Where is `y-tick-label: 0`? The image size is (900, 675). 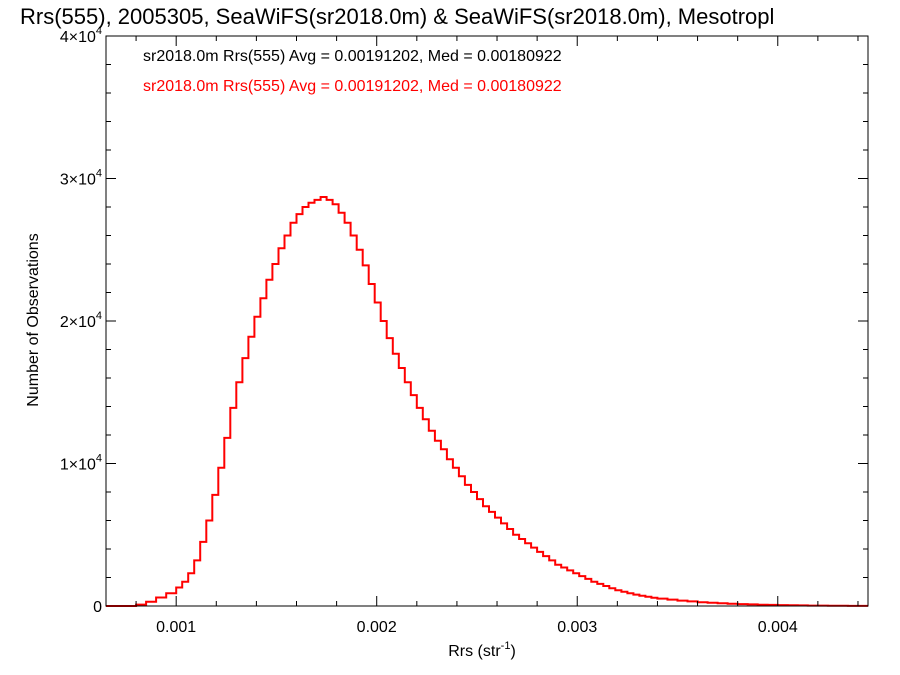 y-tick-label: 0 is located at coordinates (97, 607).